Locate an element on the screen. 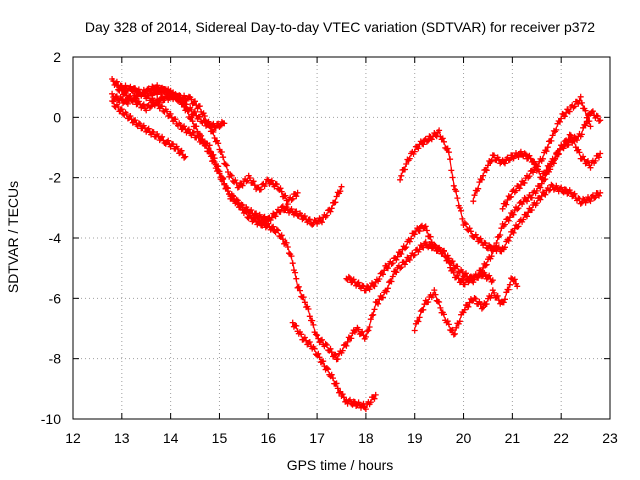  x-tick-label: 19 is located at coordinates (415, 438).